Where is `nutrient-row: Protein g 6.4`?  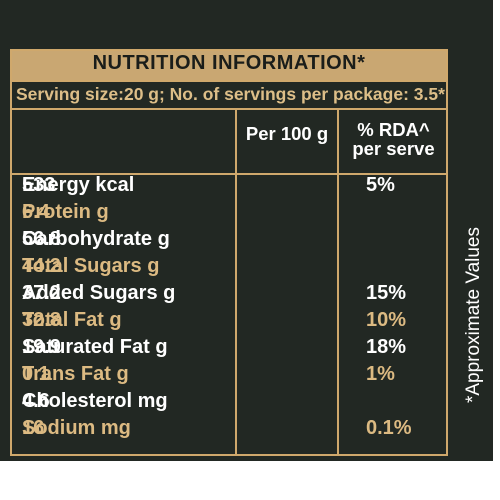
nutrient-row: Protein g 6.4 is located at coordinates (65, 212).